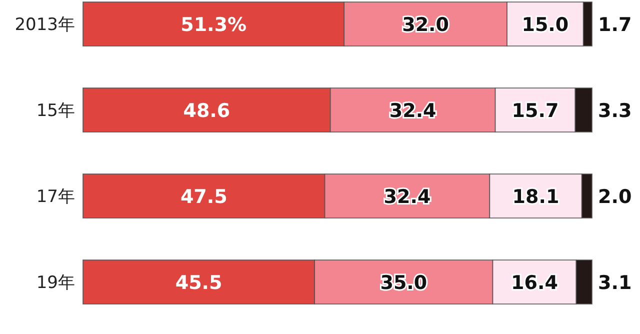  I want to click on data-label: 1.7, so click(615, 25).